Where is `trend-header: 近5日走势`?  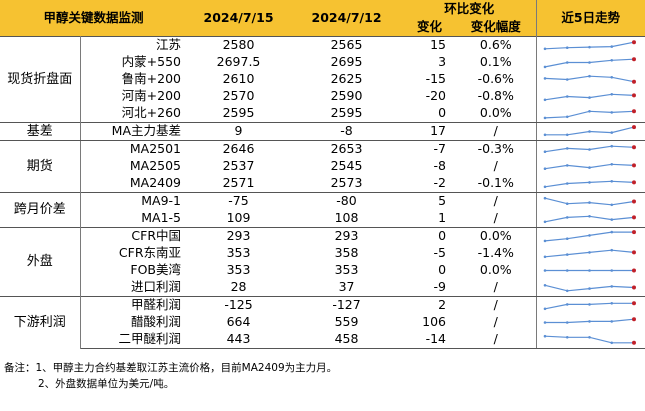 trend-header: 近5日走势 is located at coordinates (590, 18).